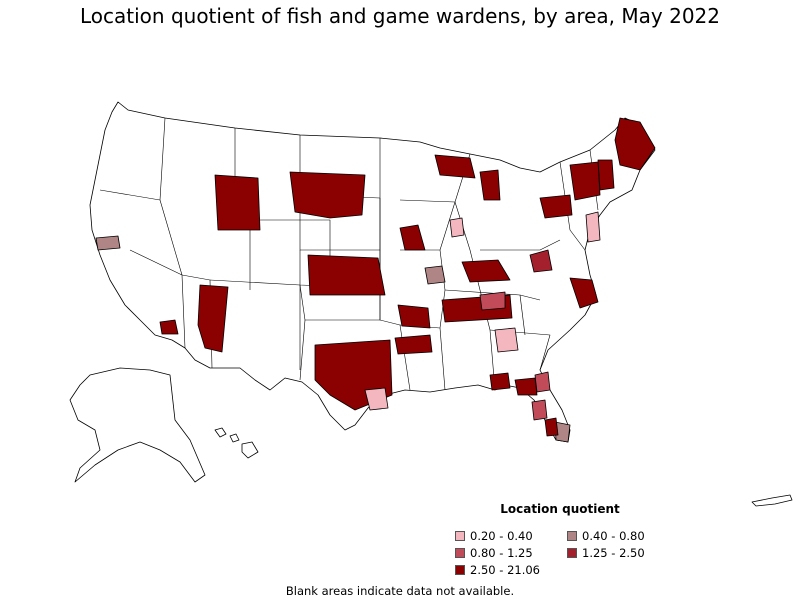 Image resolution: width=800 pixels, height=600 pixels. Describe the element at coordinates (635, 144) in the screenshot. I see `region-northern-maine` at that location.